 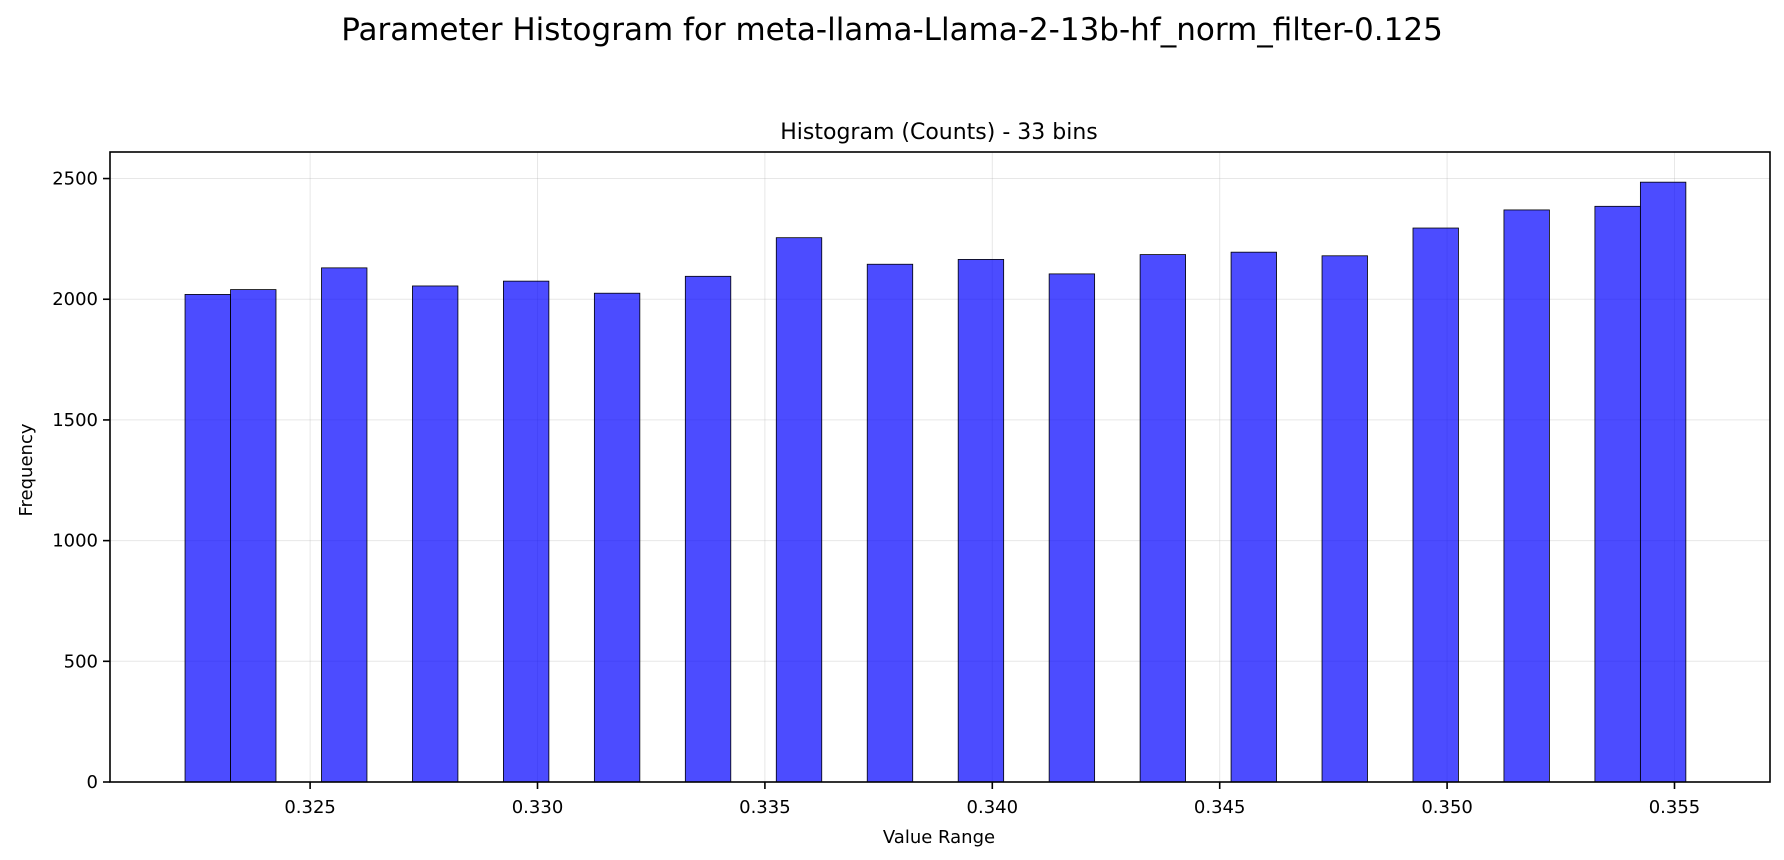 What do you see at coordinates (310, 807) in the screenshot?
I see `x-tick-label: 0.325` at bounding box center [310, 807].